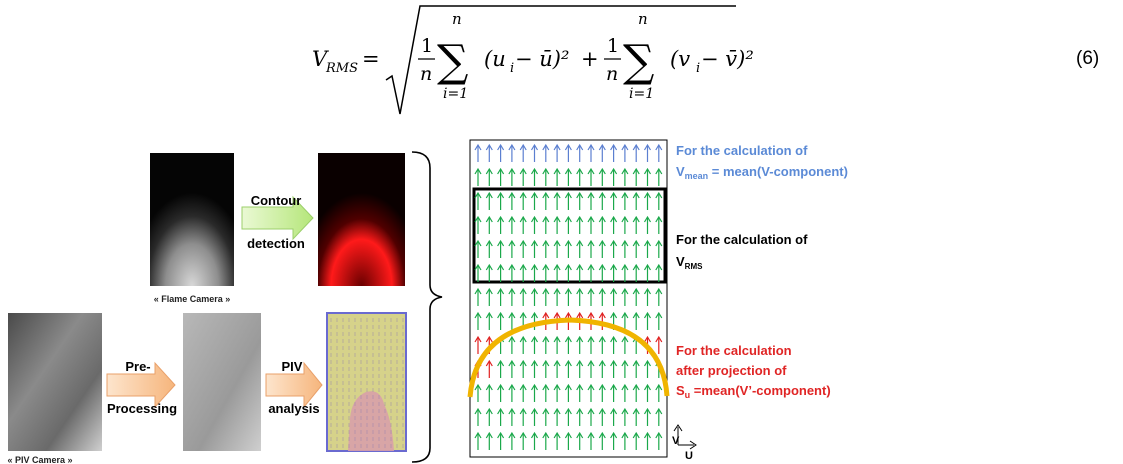 The width and height of the screenshot is (1123, 464). I want to click on eq-sum1-lower: i=1, so click(455, 94).